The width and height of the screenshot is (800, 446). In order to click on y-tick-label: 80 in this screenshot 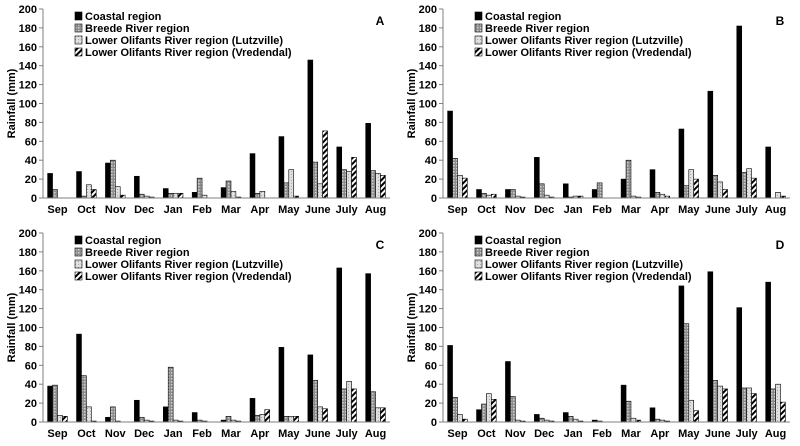, I will do `click(31, 123)`.